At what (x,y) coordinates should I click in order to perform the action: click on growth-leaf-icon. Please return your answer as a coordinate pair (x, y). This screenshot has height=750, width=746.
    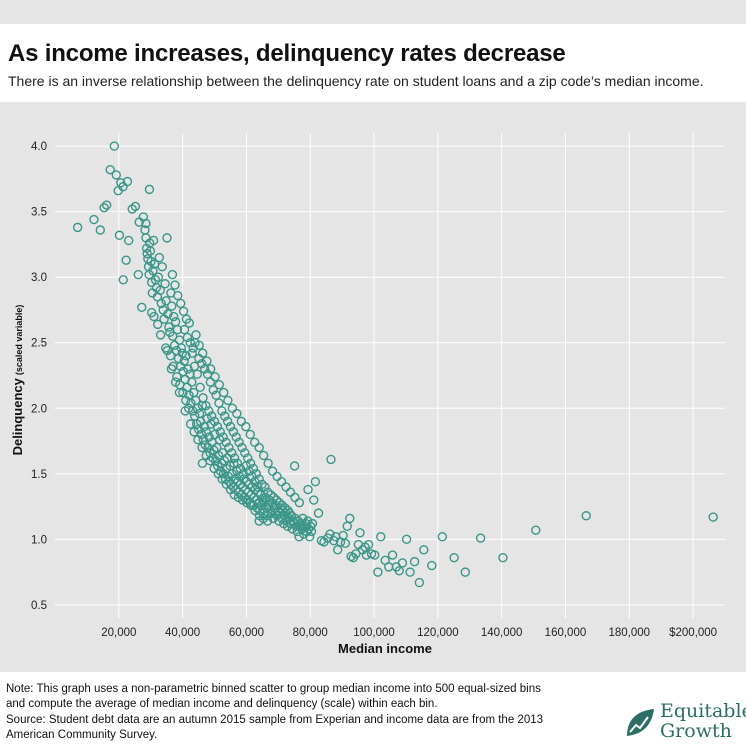
    Looking at the image, I should click on (640, 722).